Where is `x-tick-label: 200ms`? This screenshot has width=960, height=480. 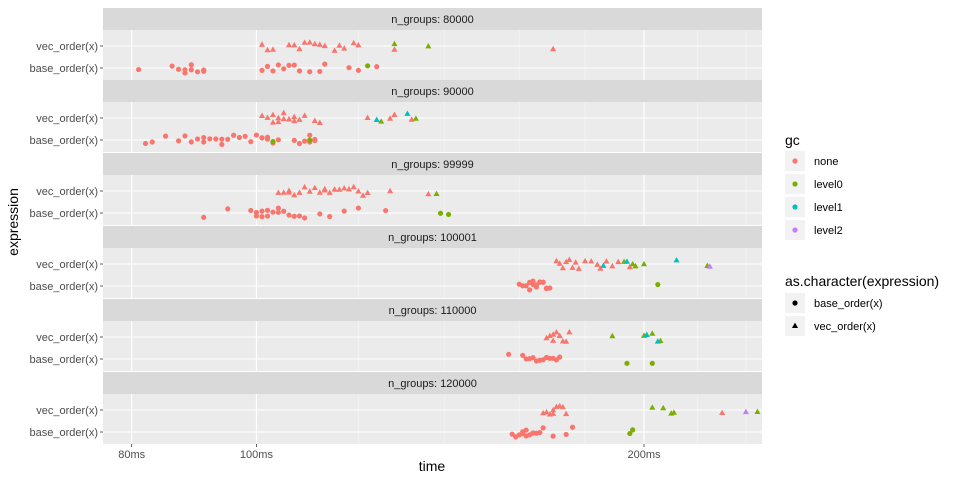
x-tick-label: 200ms is located at coordinates (644, 455).